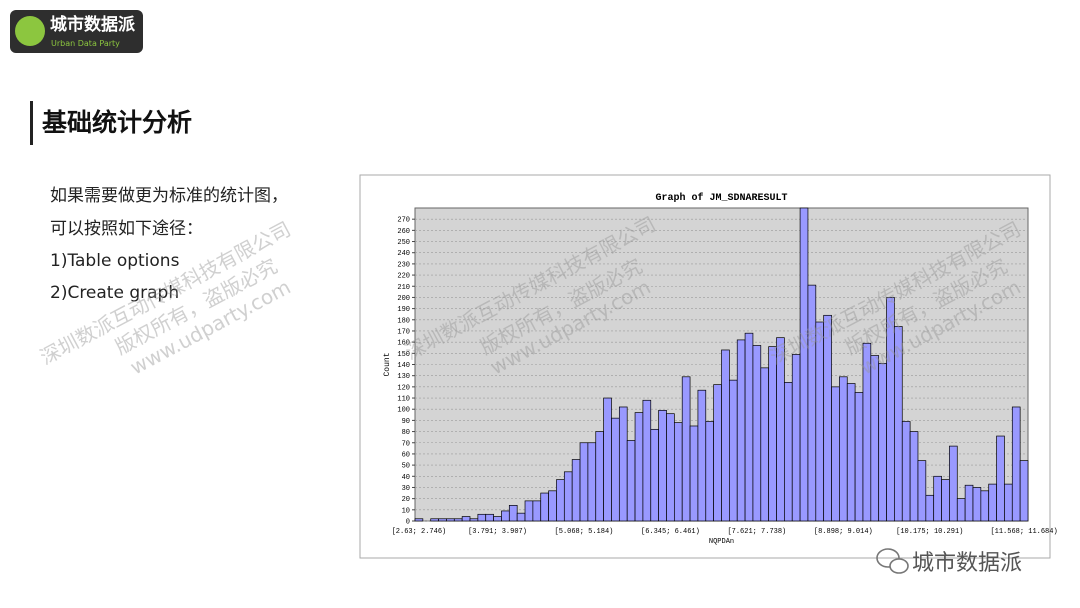  I want to click on x-tick-label: [2.63; 2.746), so click(419, 532).